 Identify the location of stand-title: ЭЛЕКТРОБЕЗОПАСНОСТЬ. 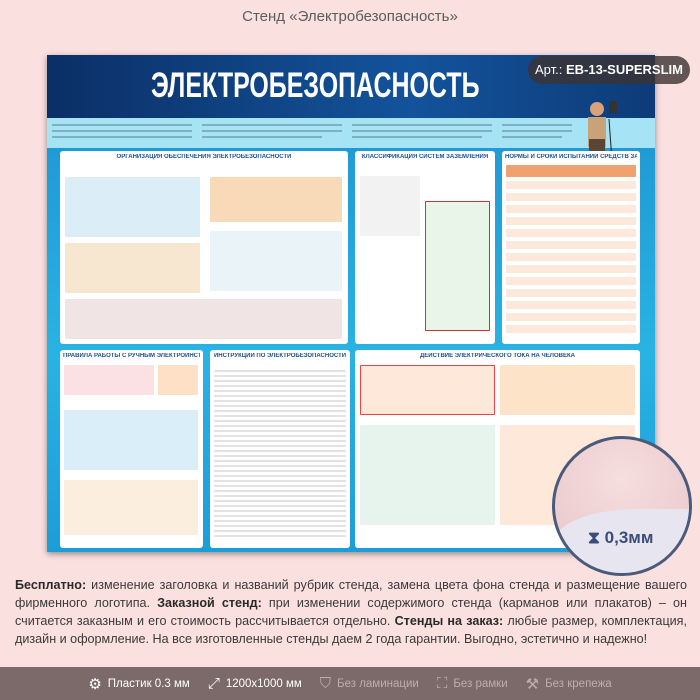
(315, 85).